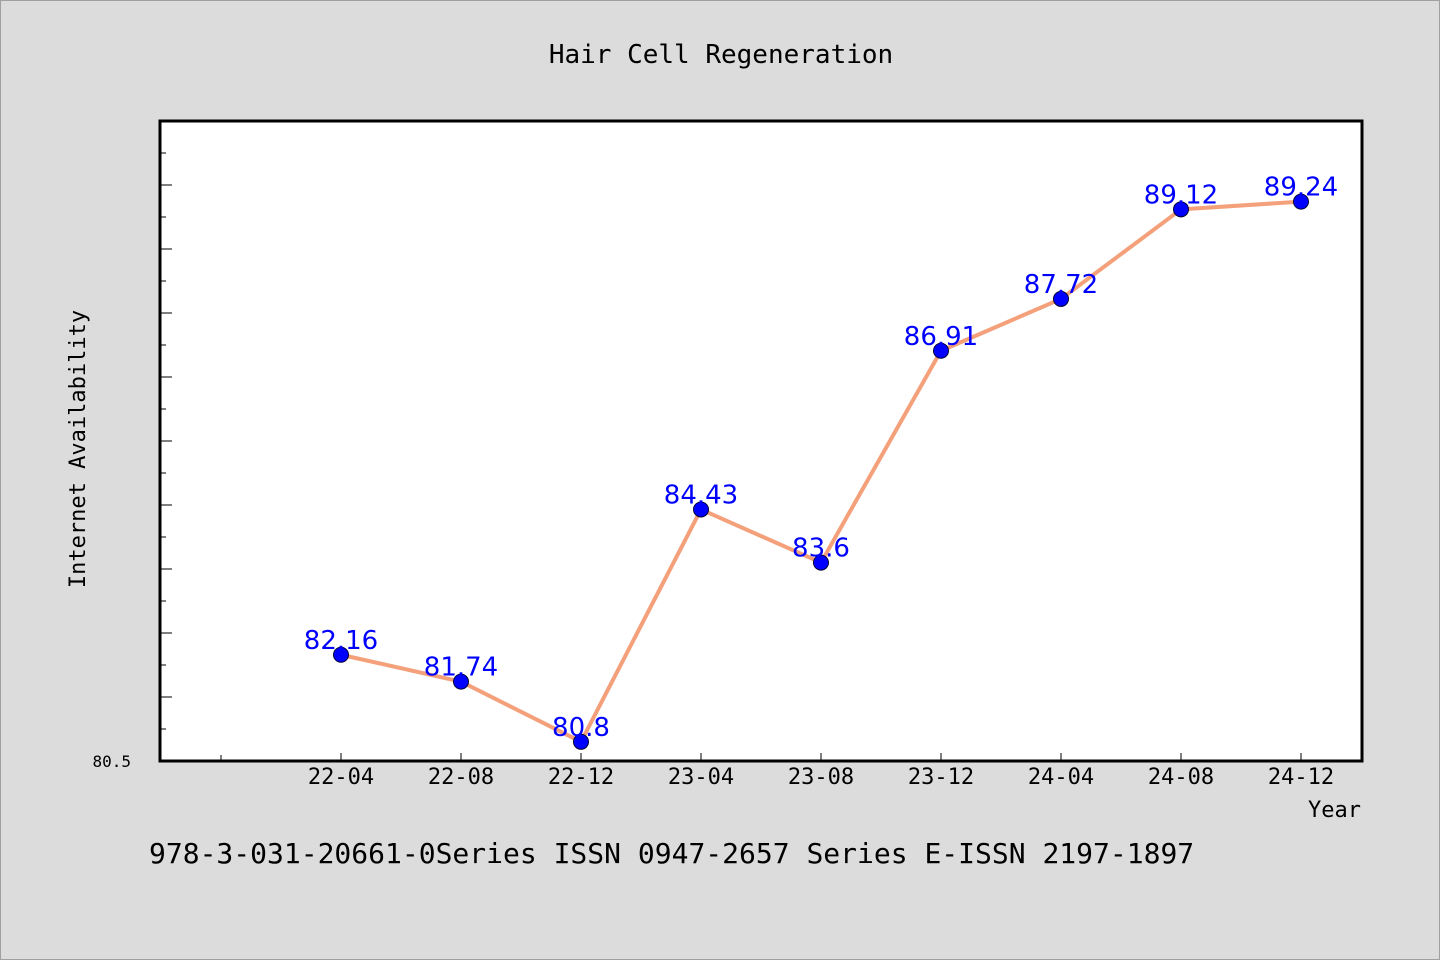 Image resolution: width=1440 pixels, height=960 pixels. Describe the element at coordinates (581, 728) in the screenshot. I see `data-label: 80.8` at that location.